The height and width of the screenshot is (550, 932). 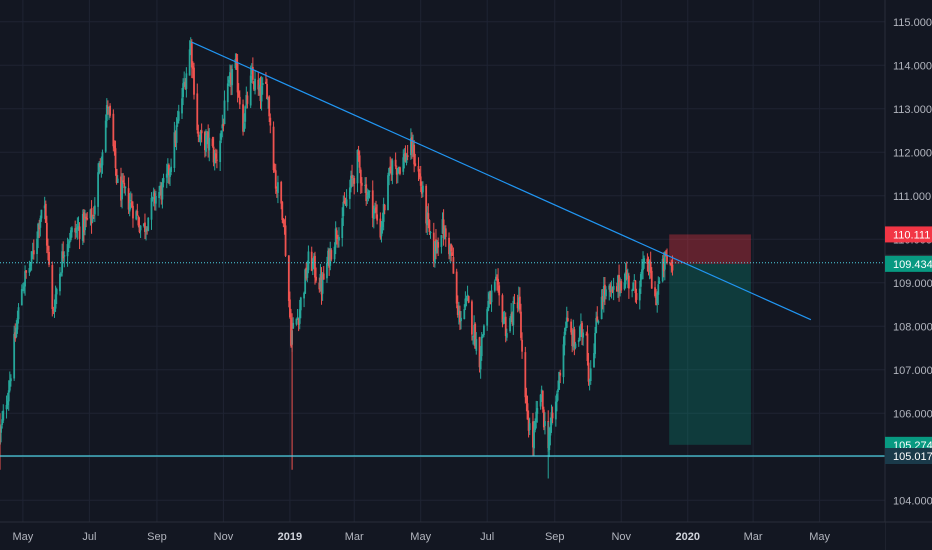 What do you see at coordinates (912, 414) in the screenshot?
I see `price-tick-label: 106.000` at bounding box center [912, 414].